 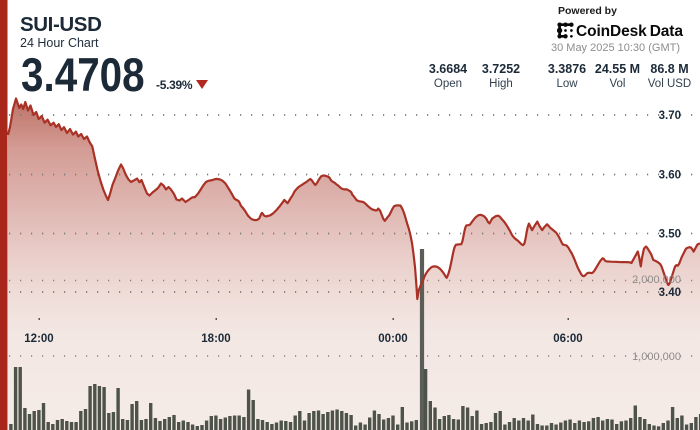 What do you see at coordinates (38, 339) in the screenshot?
I see `svg-text: 12:00` at bounding box center [38, 339].